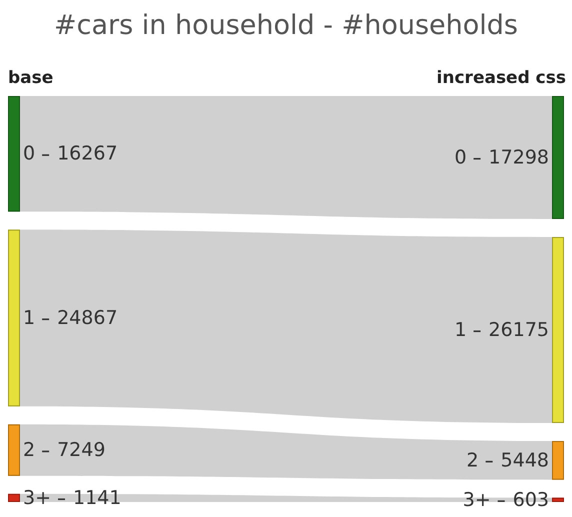 The image size is (572, 517). I want to click on data-label: 5448, so click(525, 460).